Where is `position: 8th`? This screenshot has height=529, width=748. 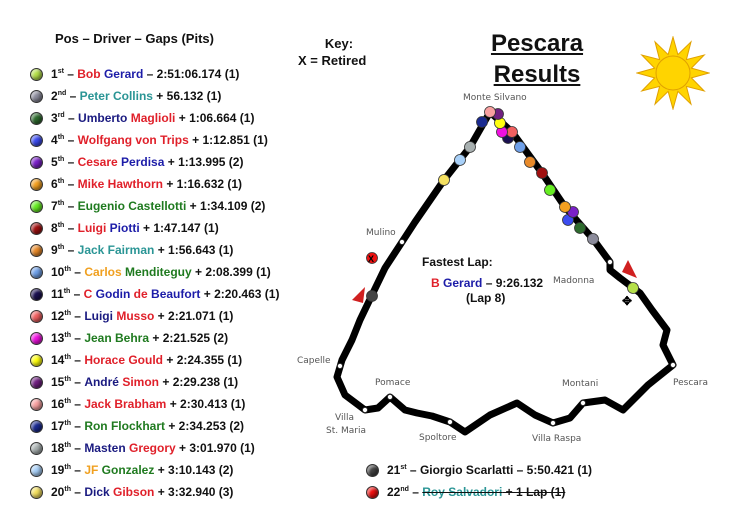 position: 8th is located at coordinates (57, 228).